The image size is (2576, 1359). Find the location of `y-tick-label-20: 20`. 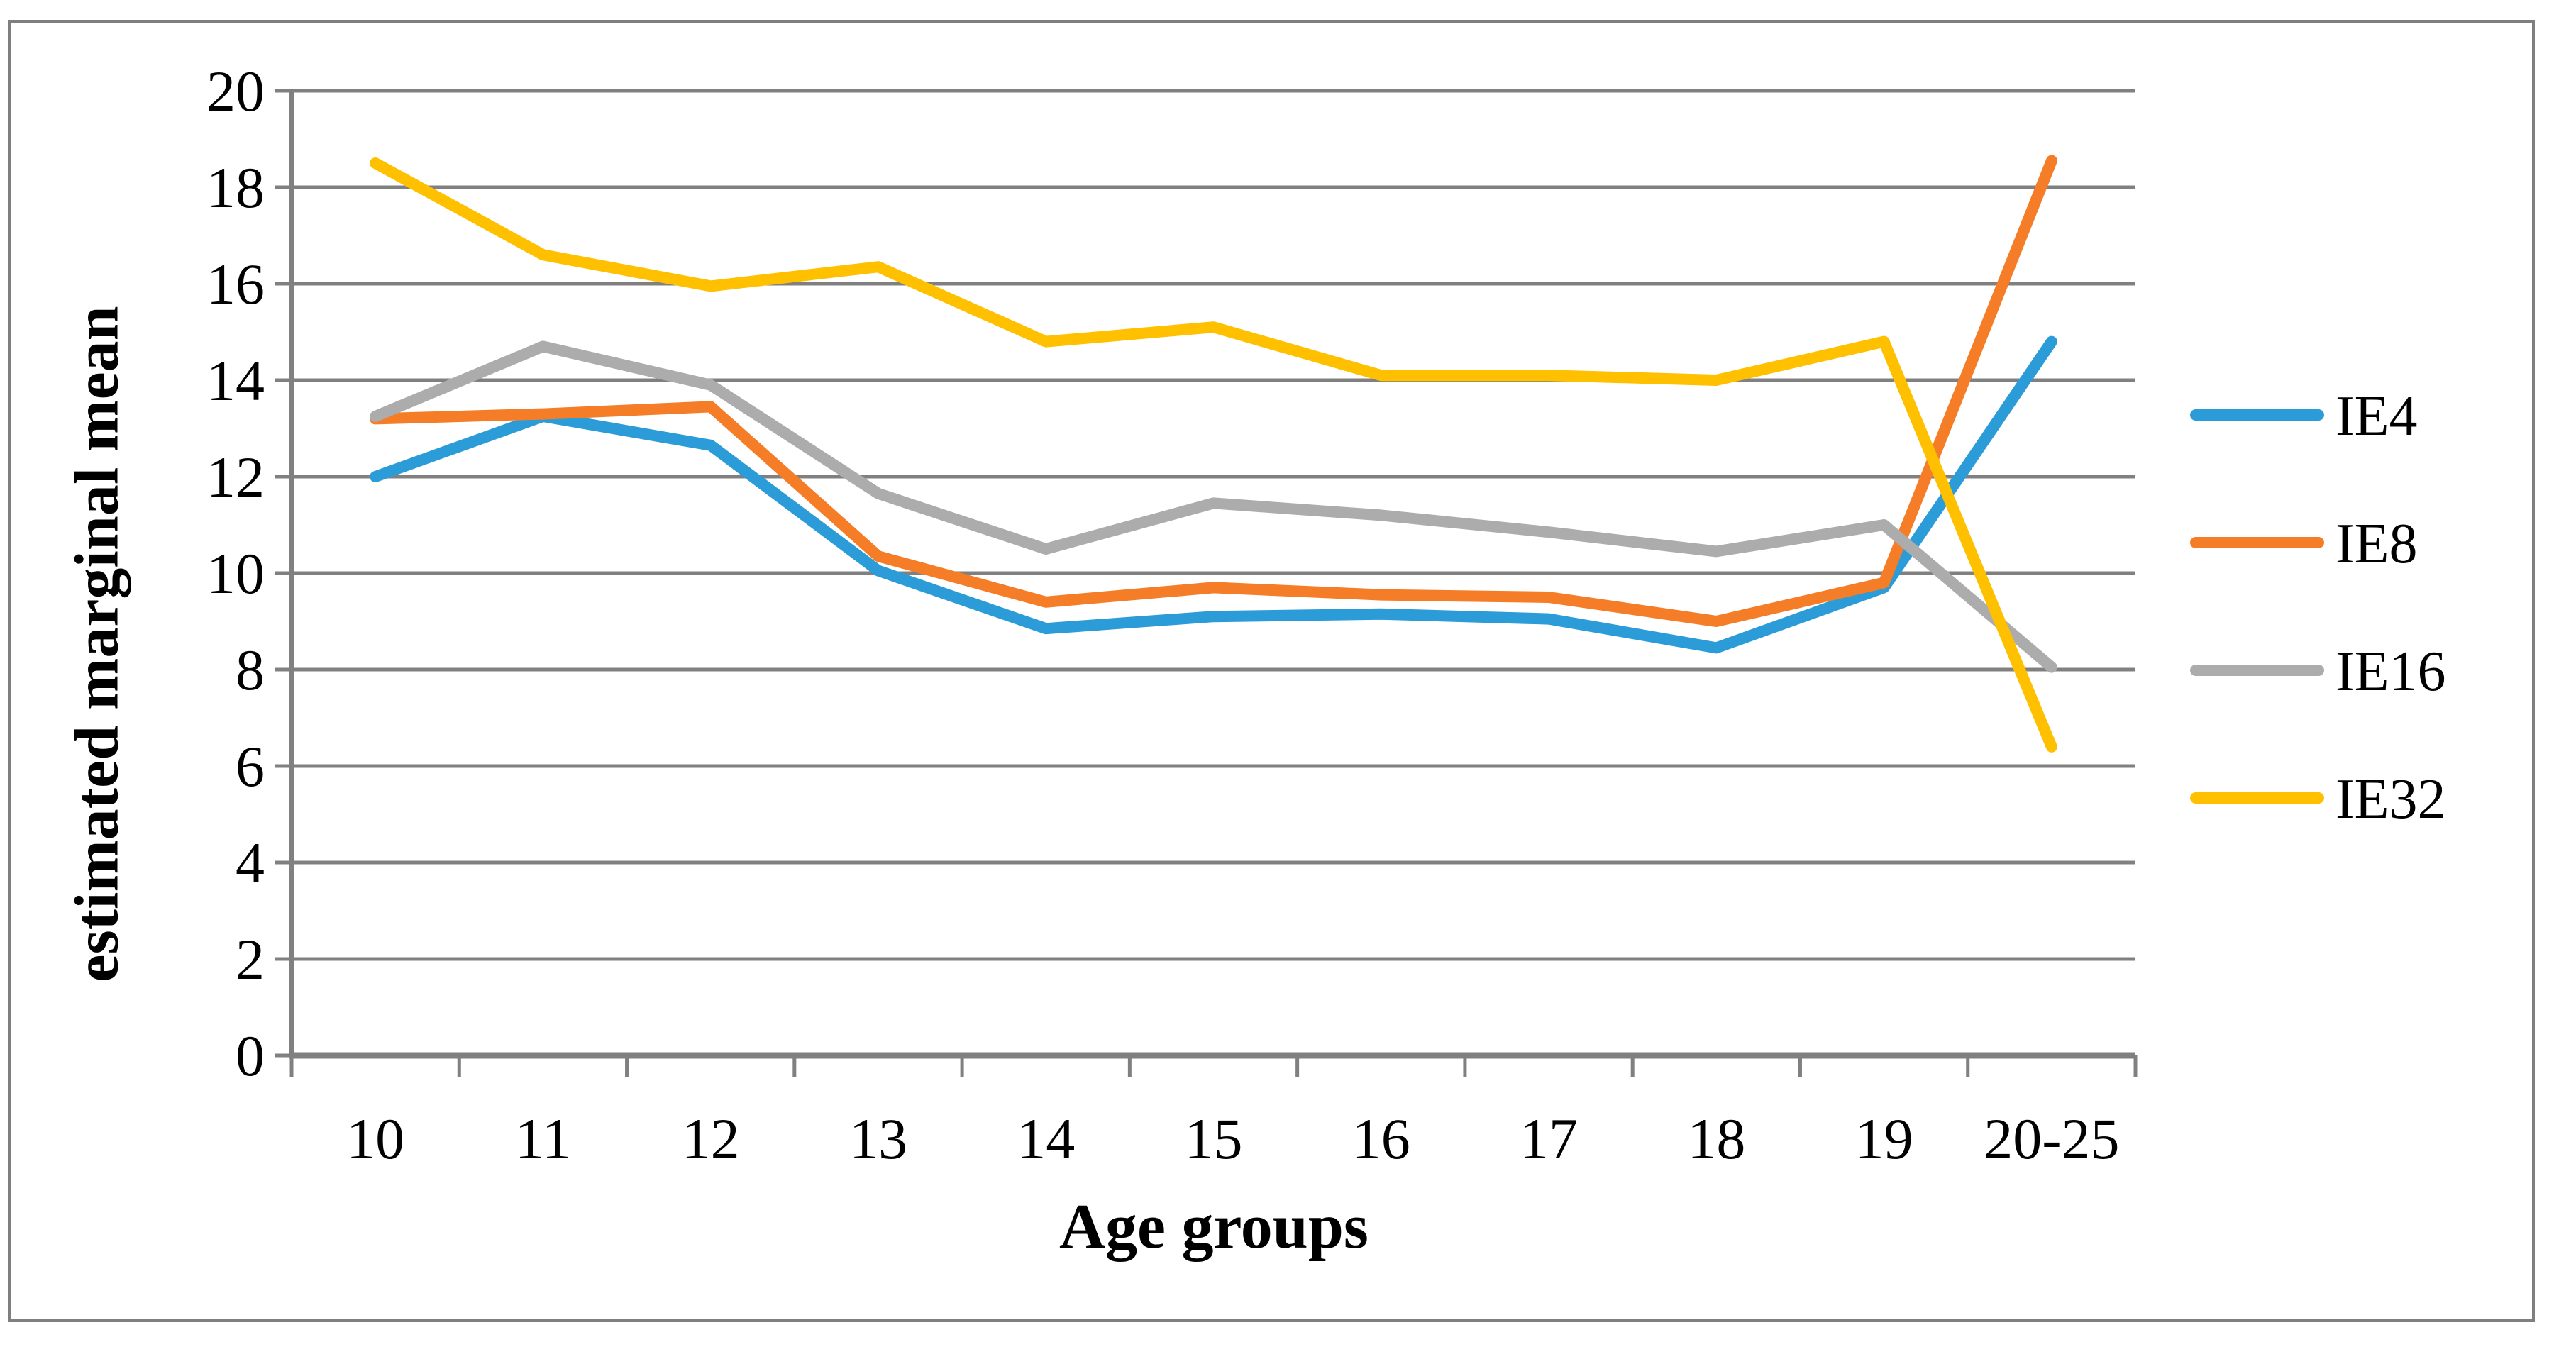

y-tick-label-20: 20 is located at coordinates (235, 91).